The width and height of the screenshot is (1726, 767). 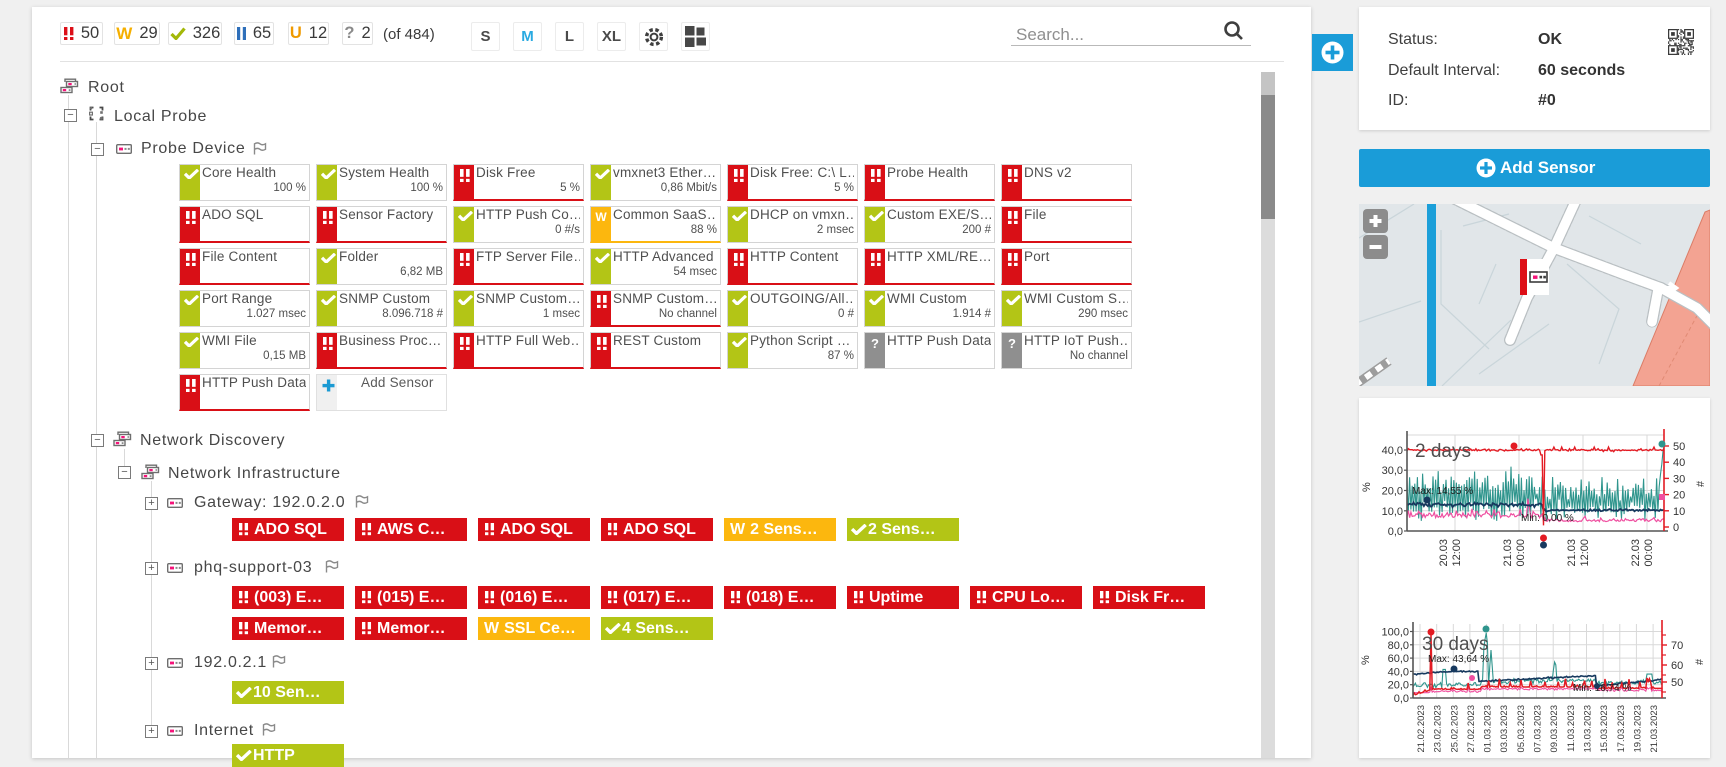 I want to click on svg-text: Min: 0,00 %, so click(x=1547, y=518).